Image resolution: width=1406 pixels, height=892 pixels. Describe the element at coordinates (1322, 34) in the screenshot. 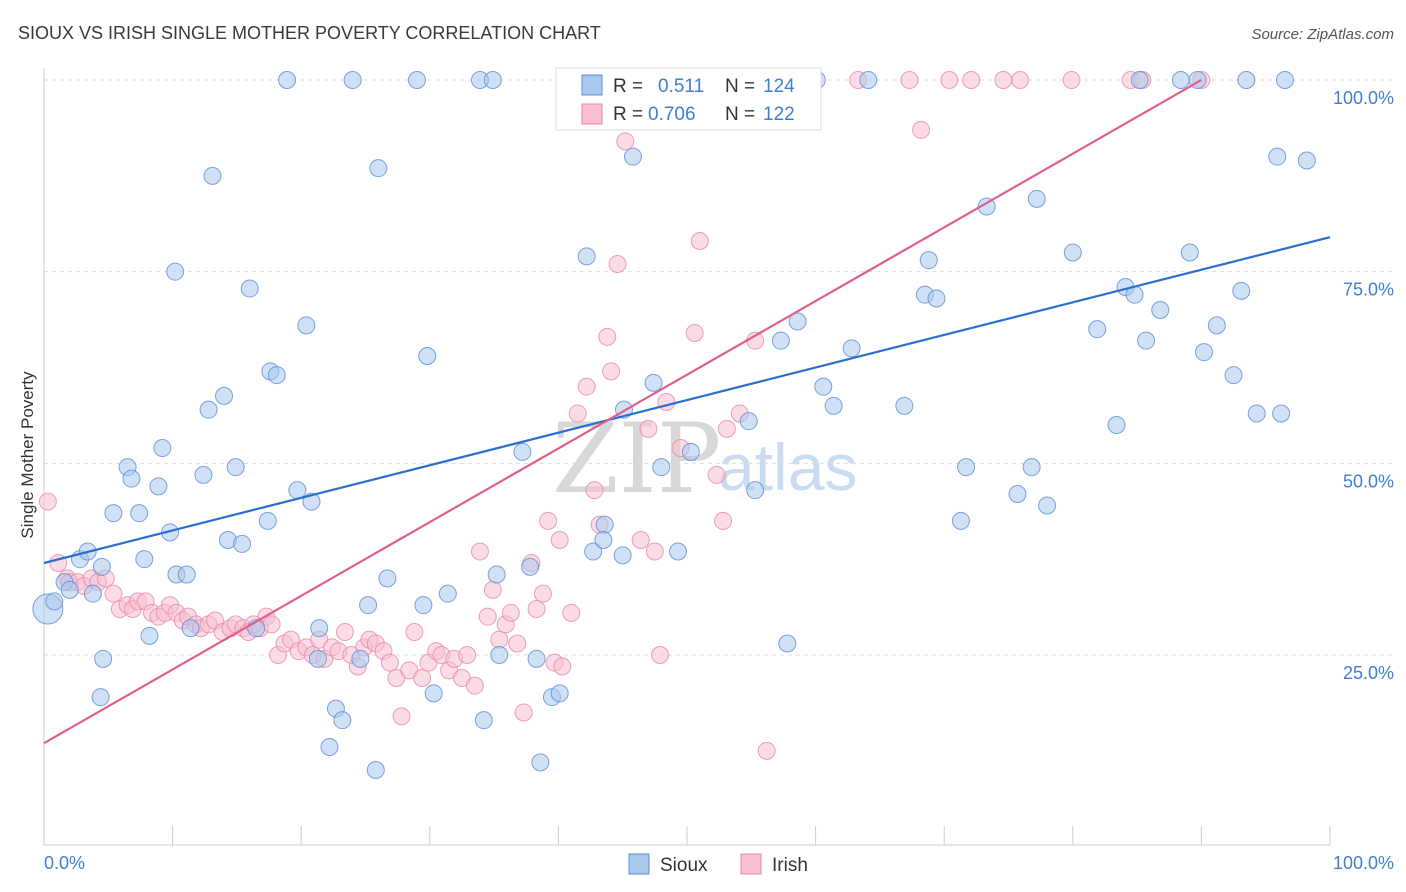

I see `chart-source: Source: ZipAtlas.com` at that location.